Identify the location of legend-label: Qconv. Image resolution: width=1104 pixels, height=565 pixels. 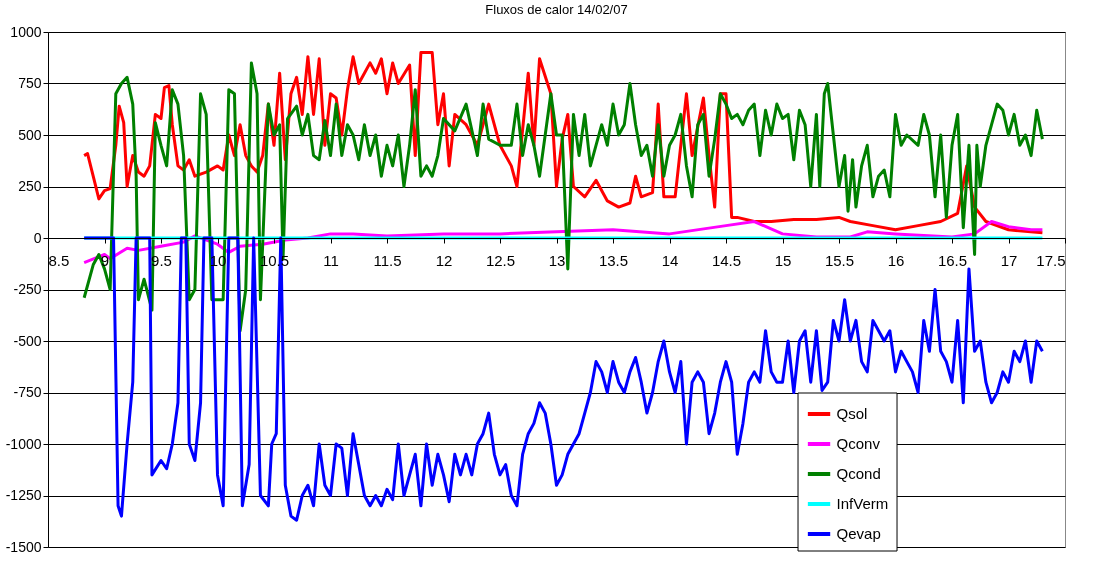
(858, 443).